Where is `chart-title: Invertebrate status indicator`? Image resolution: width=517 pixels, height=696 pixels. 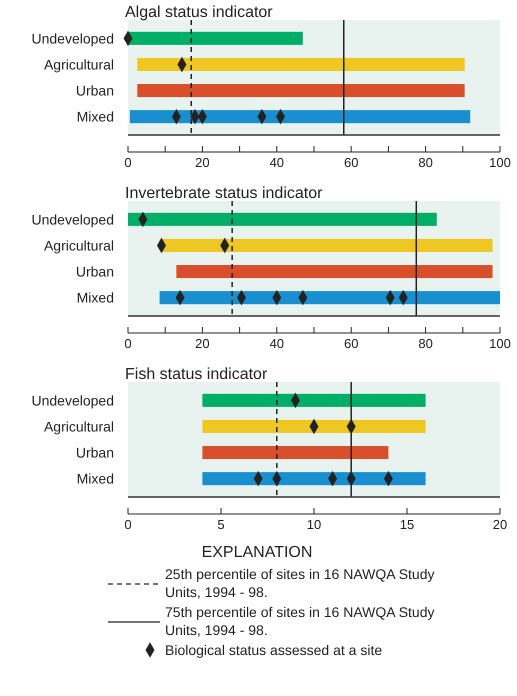
chart-title: Invertebrate status indicator is located at coordinates (224, 193).